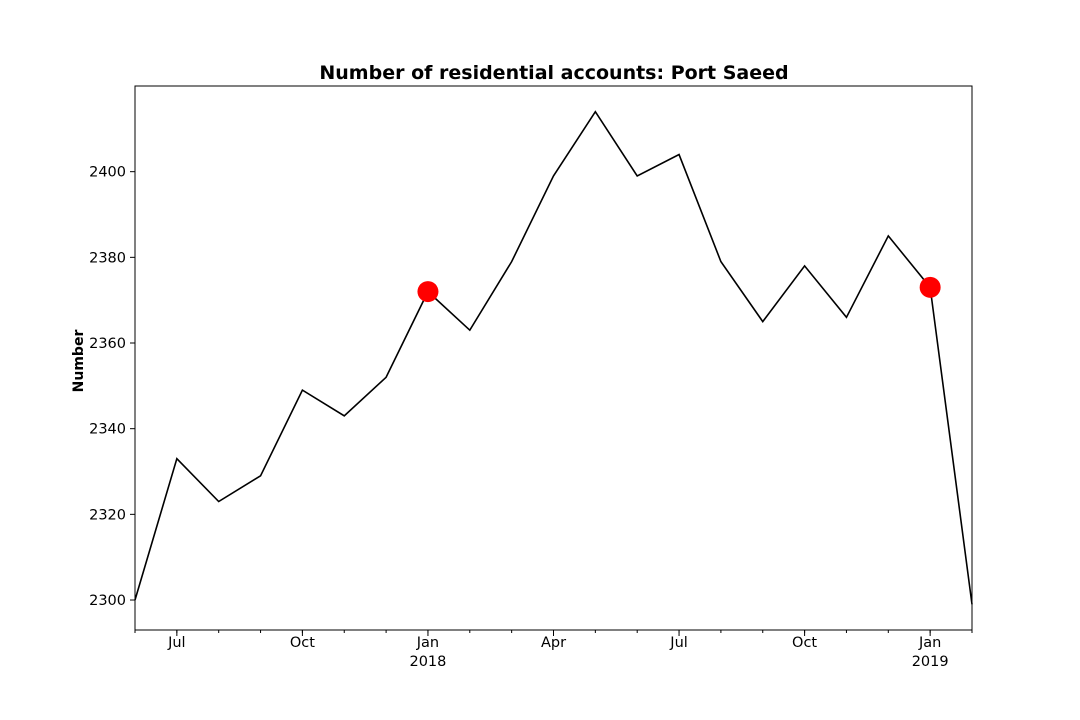 This screenshot has width=1080, height=720. I want to click on highlight-points, so click(679, 289).